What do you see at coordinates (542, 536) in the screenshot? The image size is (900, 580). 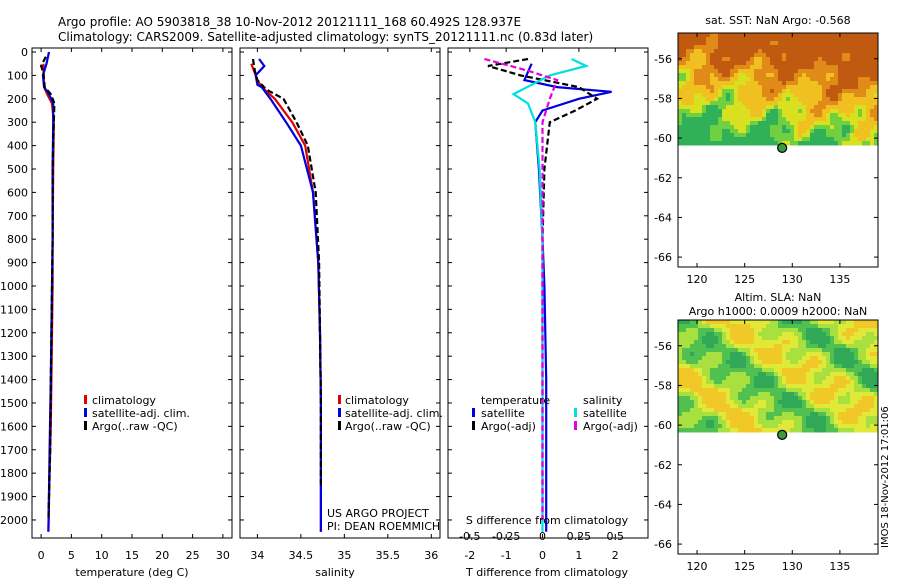 I see `x2-tick-label: 0` at bounding box center [542, 536].